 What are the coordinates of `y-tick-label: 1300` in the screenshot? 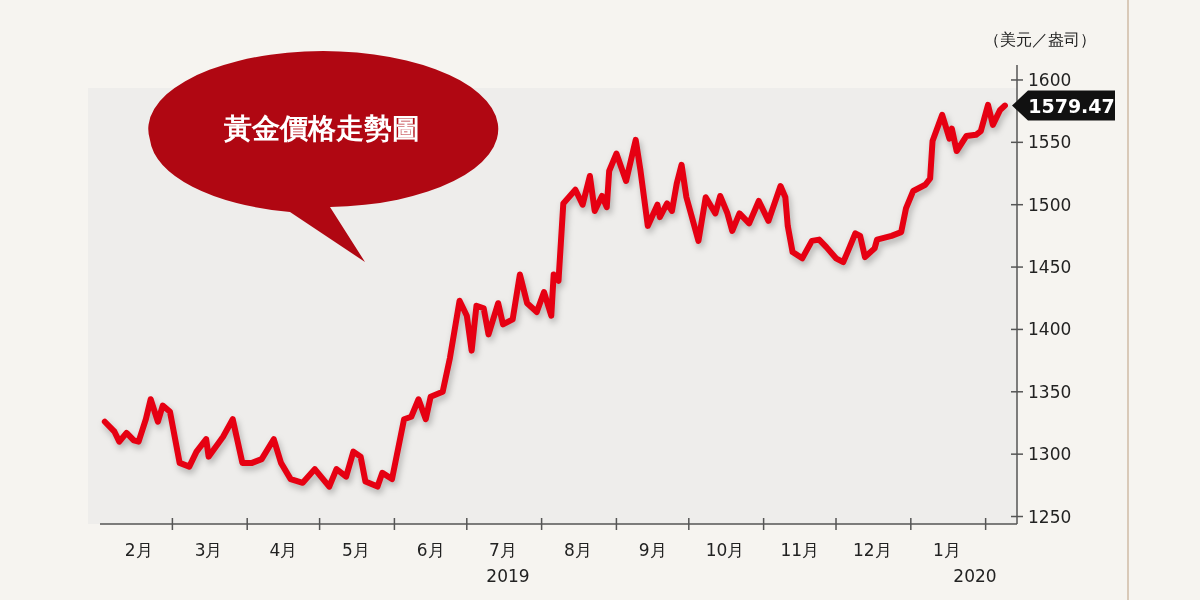 It's located at (1050, 454).